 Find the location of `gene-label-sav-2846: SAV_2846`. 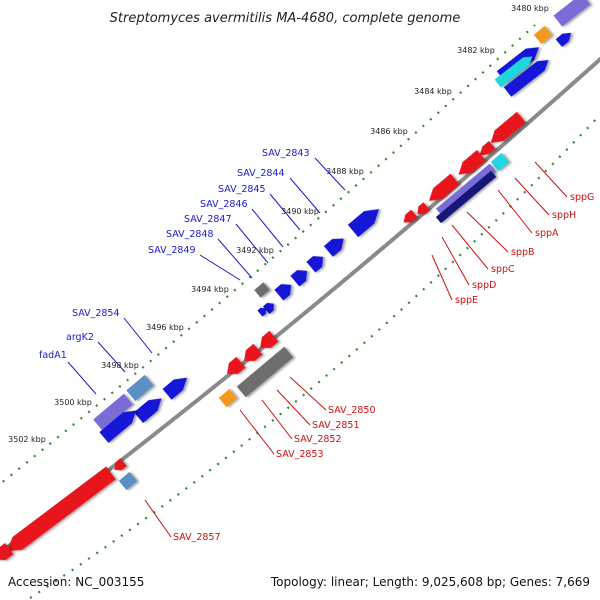

gene-label-sav-2846: SAV_2846 is located at coordinates (224, 204).